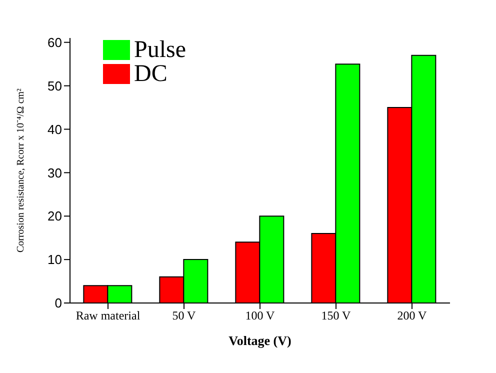 Image resolution: width=496 pixels, height=373 pixels. What do you see at coordinates (55, 129) in the screenshot?
I see `y-tick-label: 40` at bounding box center [55, 129].